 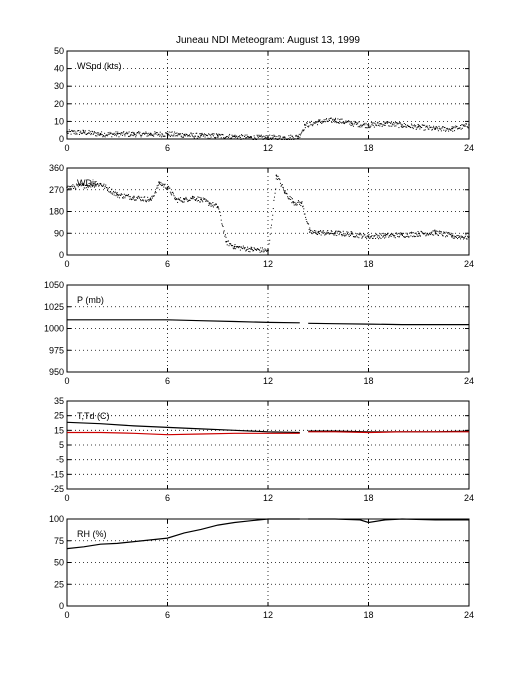 I want to click on rh-series, so click(x=267, y=534).